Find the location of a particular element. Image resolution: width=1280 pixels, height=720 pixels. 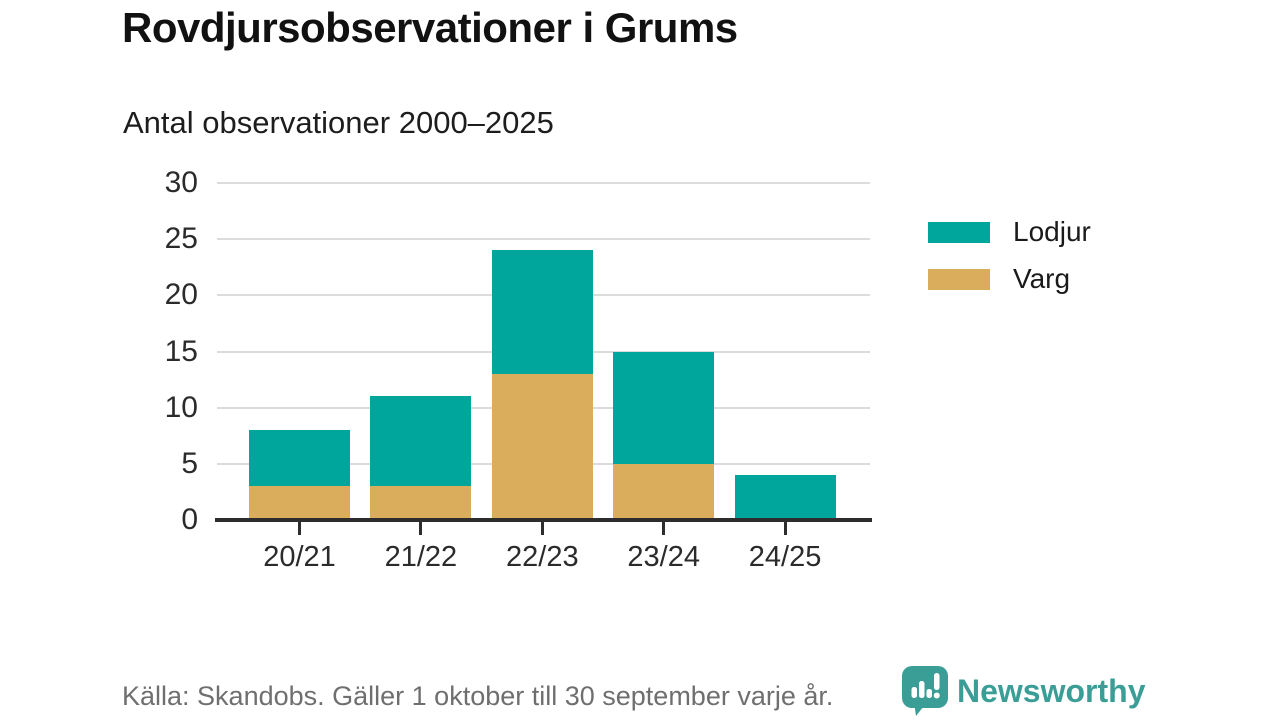

legend-row-lodjur: Lodjur is located at coordinates (1009, 232).